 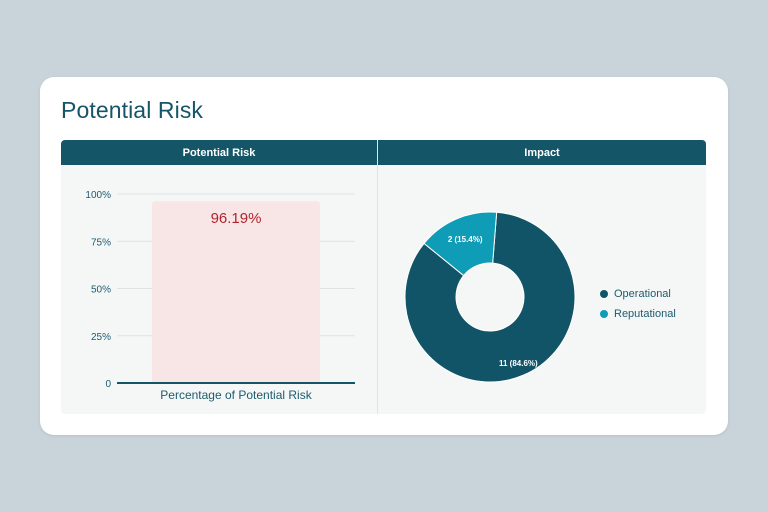 What do you see at coordinates (465, 239) in the screenshot?
I see `donut-slice-label: 2 (15.4%)` at bounding box center [465, 239].